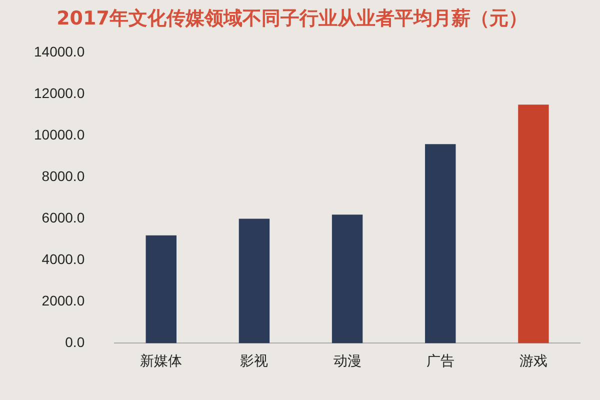 This screenshot has height=400, width=600. What do you see at coordinates (63, 218) in the screenshot?
I see `y-tick-label: 6000.0` at bounding box center [63, 218].